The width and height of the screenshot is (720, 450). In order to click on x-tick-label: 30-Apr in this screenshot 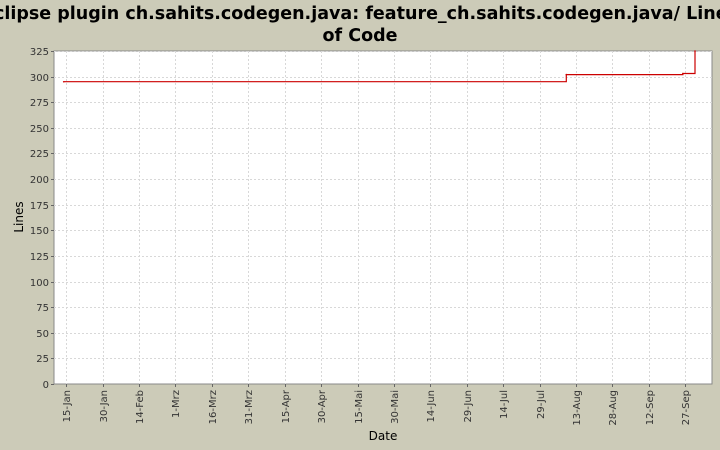, I will do `click(322, 406)`.